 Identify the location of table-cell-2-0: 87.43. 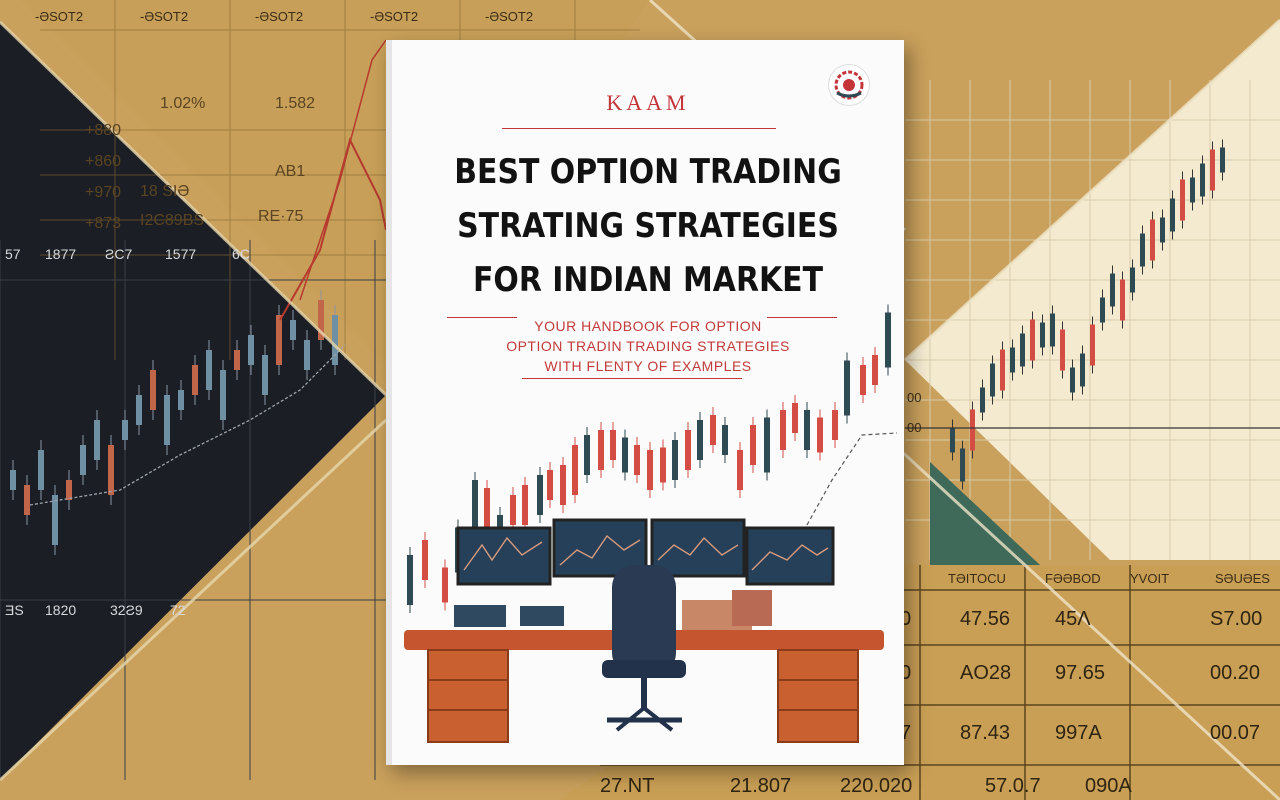
(985, 733).